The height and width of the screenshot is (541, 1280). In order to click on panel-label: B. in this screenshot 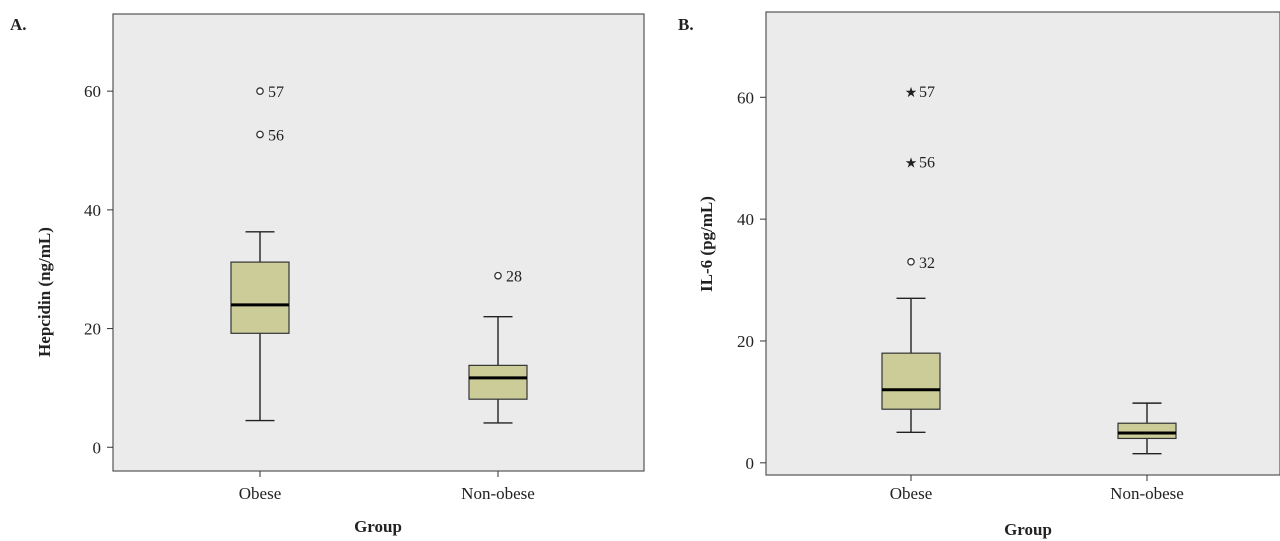, I will do `click(686, 24)`.